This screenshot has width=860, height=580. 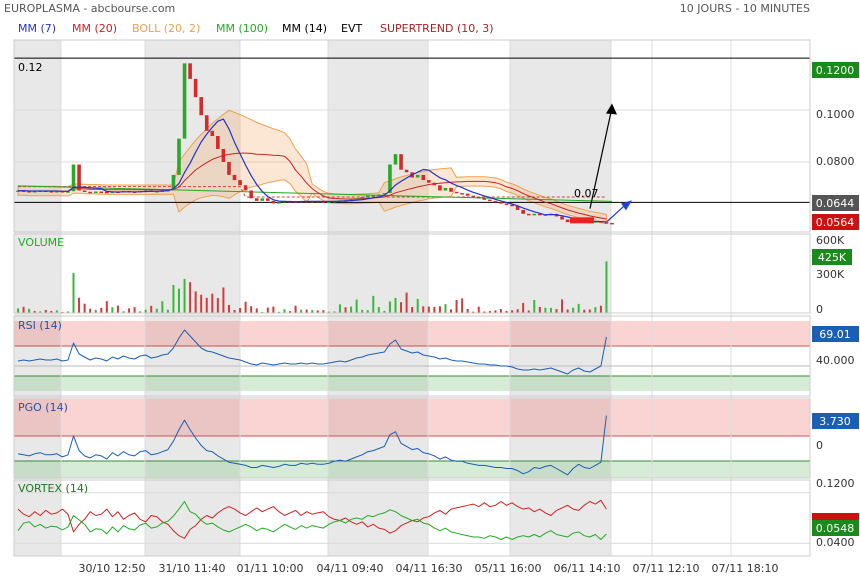 I want to click on rsi-overbought-band, so click(x=412, y=333).